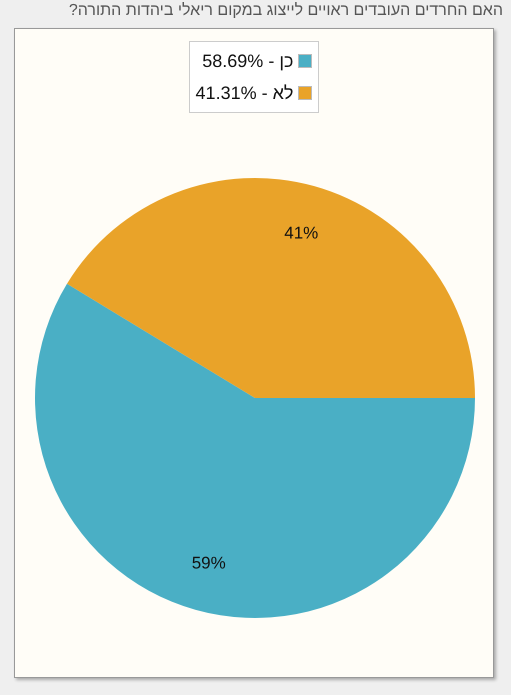 This screenshot has height=695, width=511. I want to click on data-label: 41%, so click(301, 232).